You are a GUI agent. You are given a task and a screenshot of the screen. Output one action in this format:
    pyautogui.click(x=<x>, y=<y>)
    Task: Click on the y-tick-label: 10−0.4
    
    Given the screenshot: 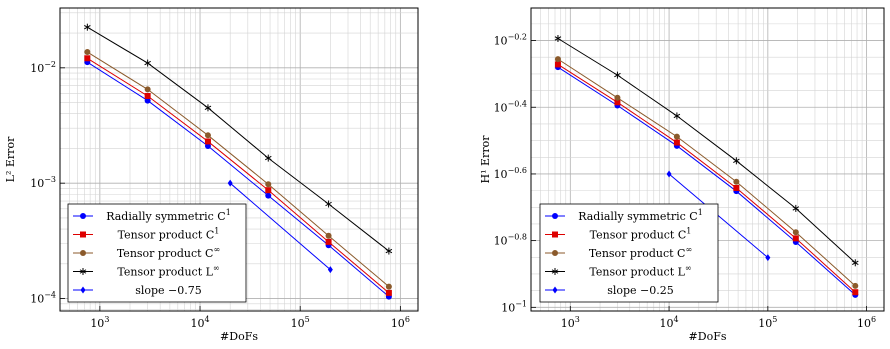 What is the action you would take?
    pyautogui.click(x=510, y=106)
    